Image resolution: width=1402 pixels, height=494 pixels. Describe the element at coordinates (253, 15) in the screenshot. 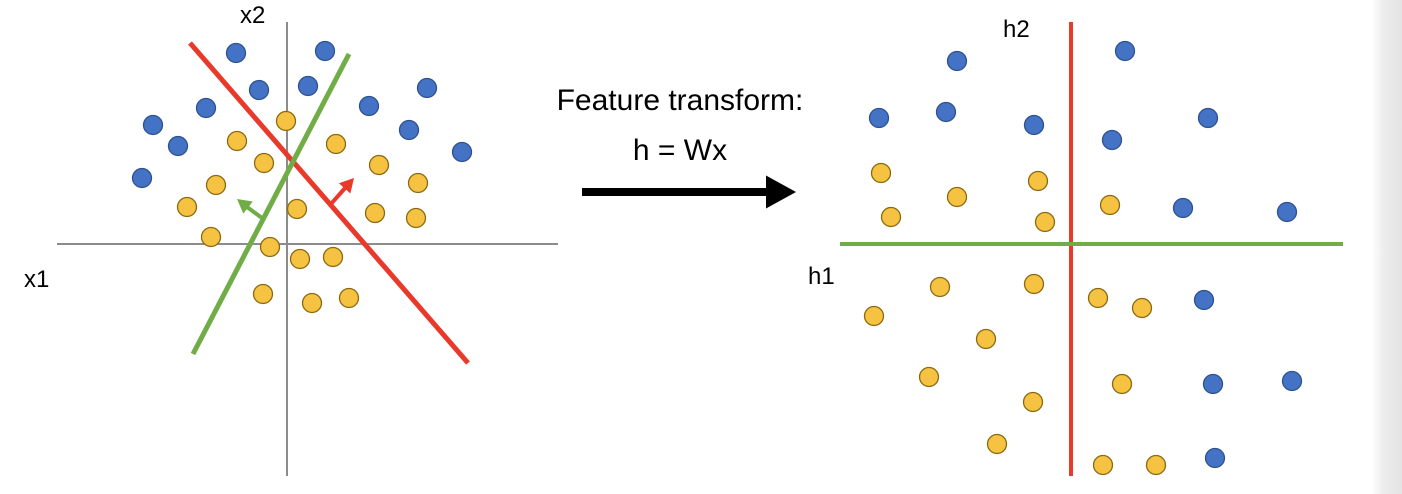

I see `x2-axis-label: x2` at that location.